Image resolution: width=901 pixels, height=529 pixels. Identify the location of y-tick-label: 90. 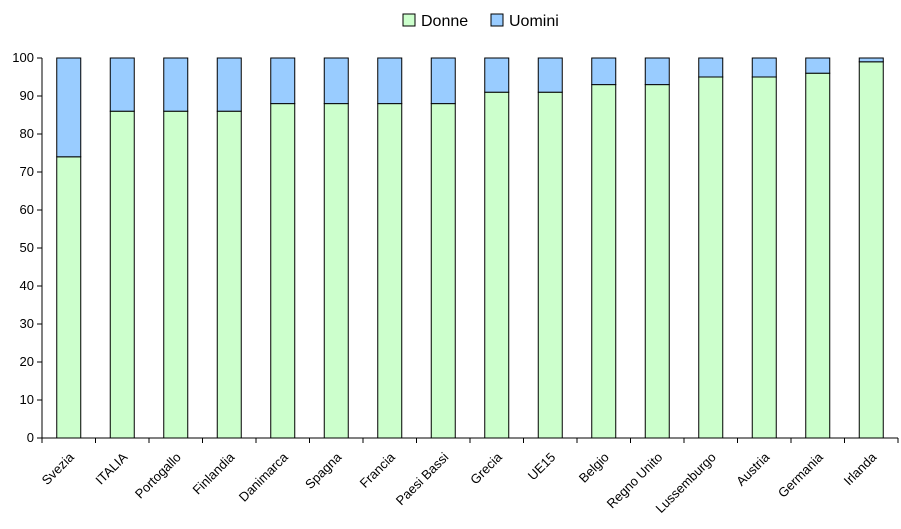
(27, 95).